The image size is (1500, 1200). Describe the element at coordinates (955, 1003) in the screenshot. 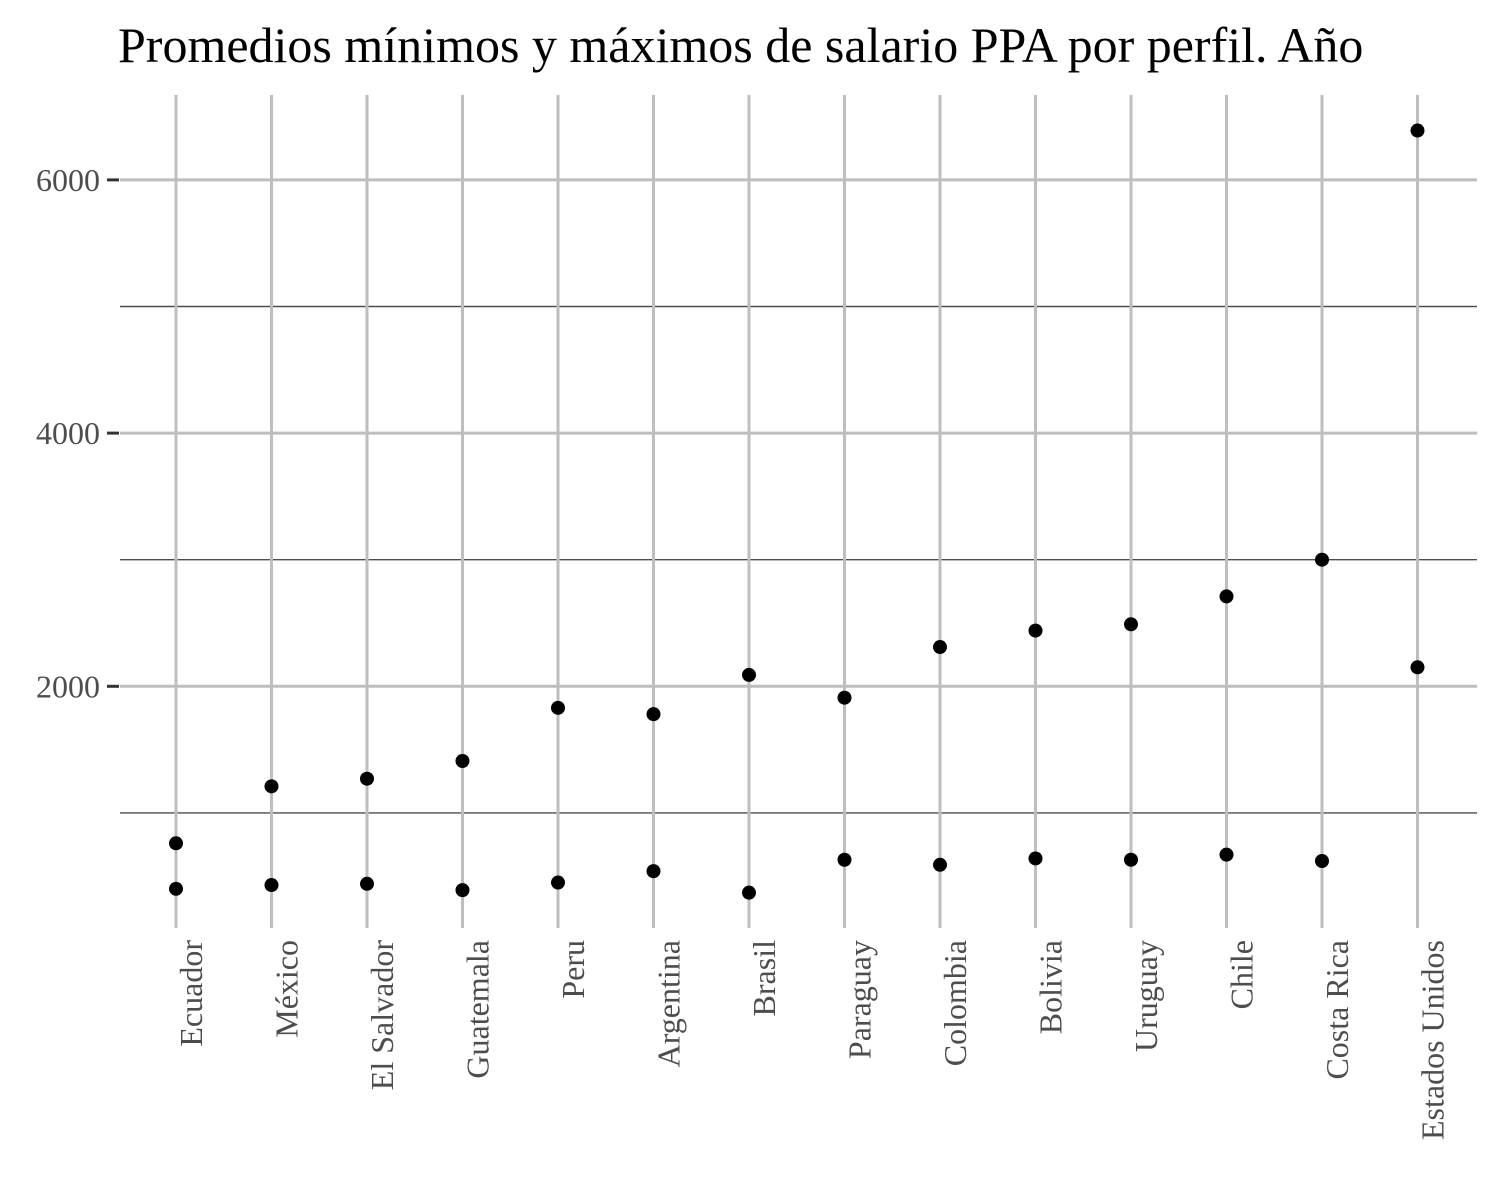

I see `x-tick-label: Colombia` at that location.